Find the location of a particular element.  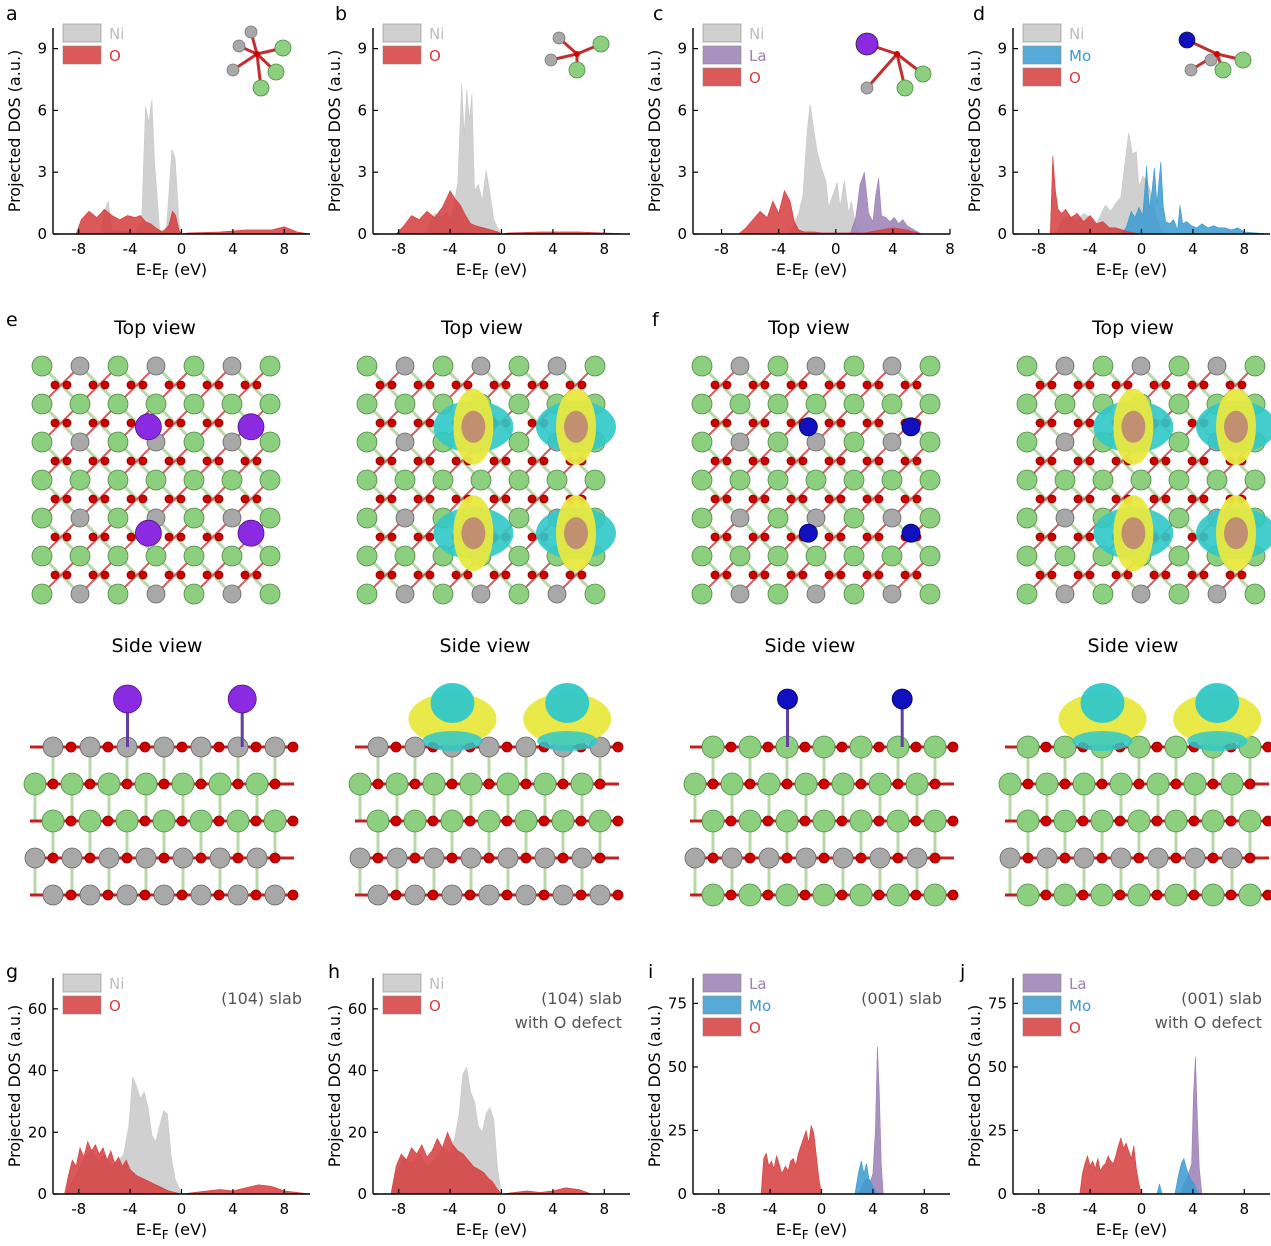

series-area-ni is located at coordinates (181, 167).